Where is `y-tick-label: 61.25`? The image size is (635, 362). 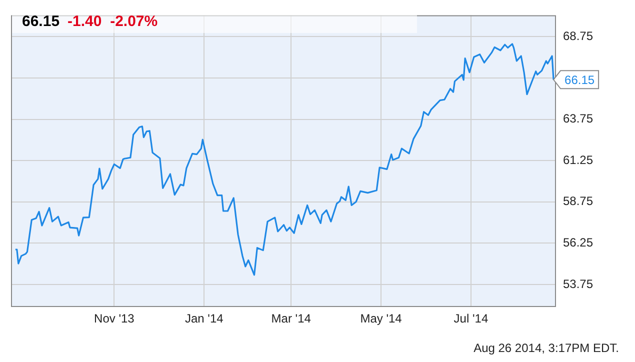 y-tick-label: 61.25 is located at coordinates (578, 159).